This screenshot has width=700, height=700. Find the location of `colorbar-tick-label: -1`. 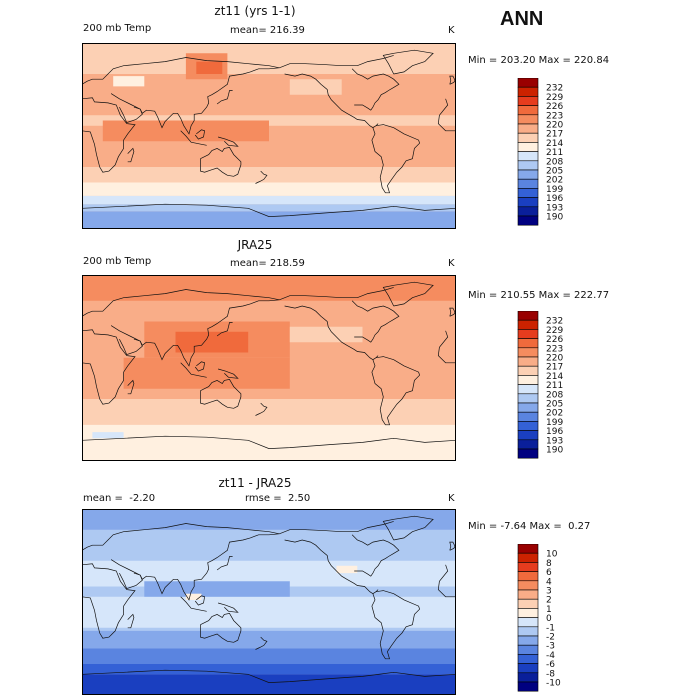

colorbar-tick-label: -1 is located at coordinates (550, 628).